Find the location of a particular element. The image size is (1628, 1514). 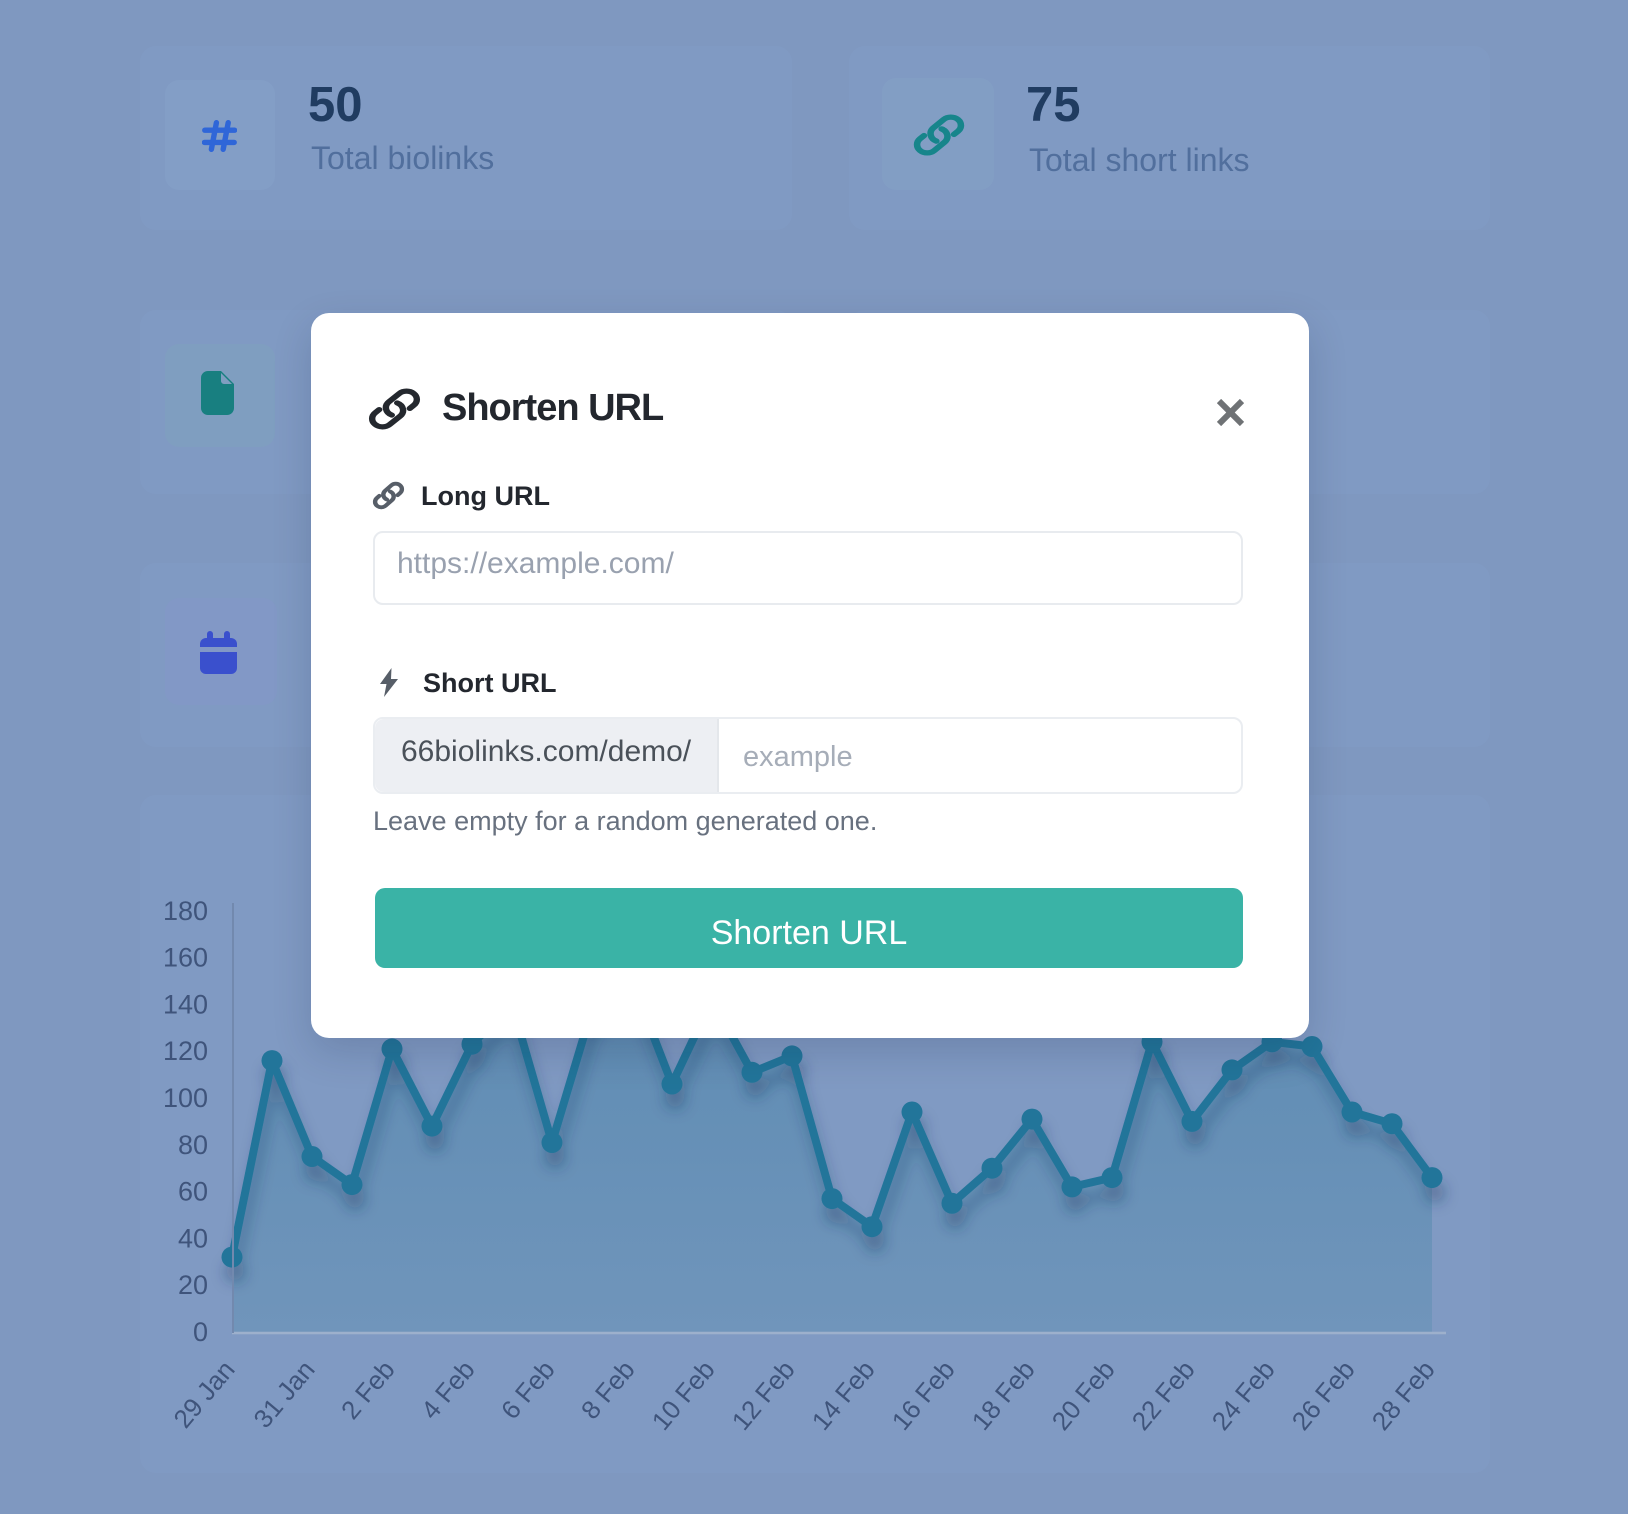

svg-text: 100 is located at coordinates (185, 1098).